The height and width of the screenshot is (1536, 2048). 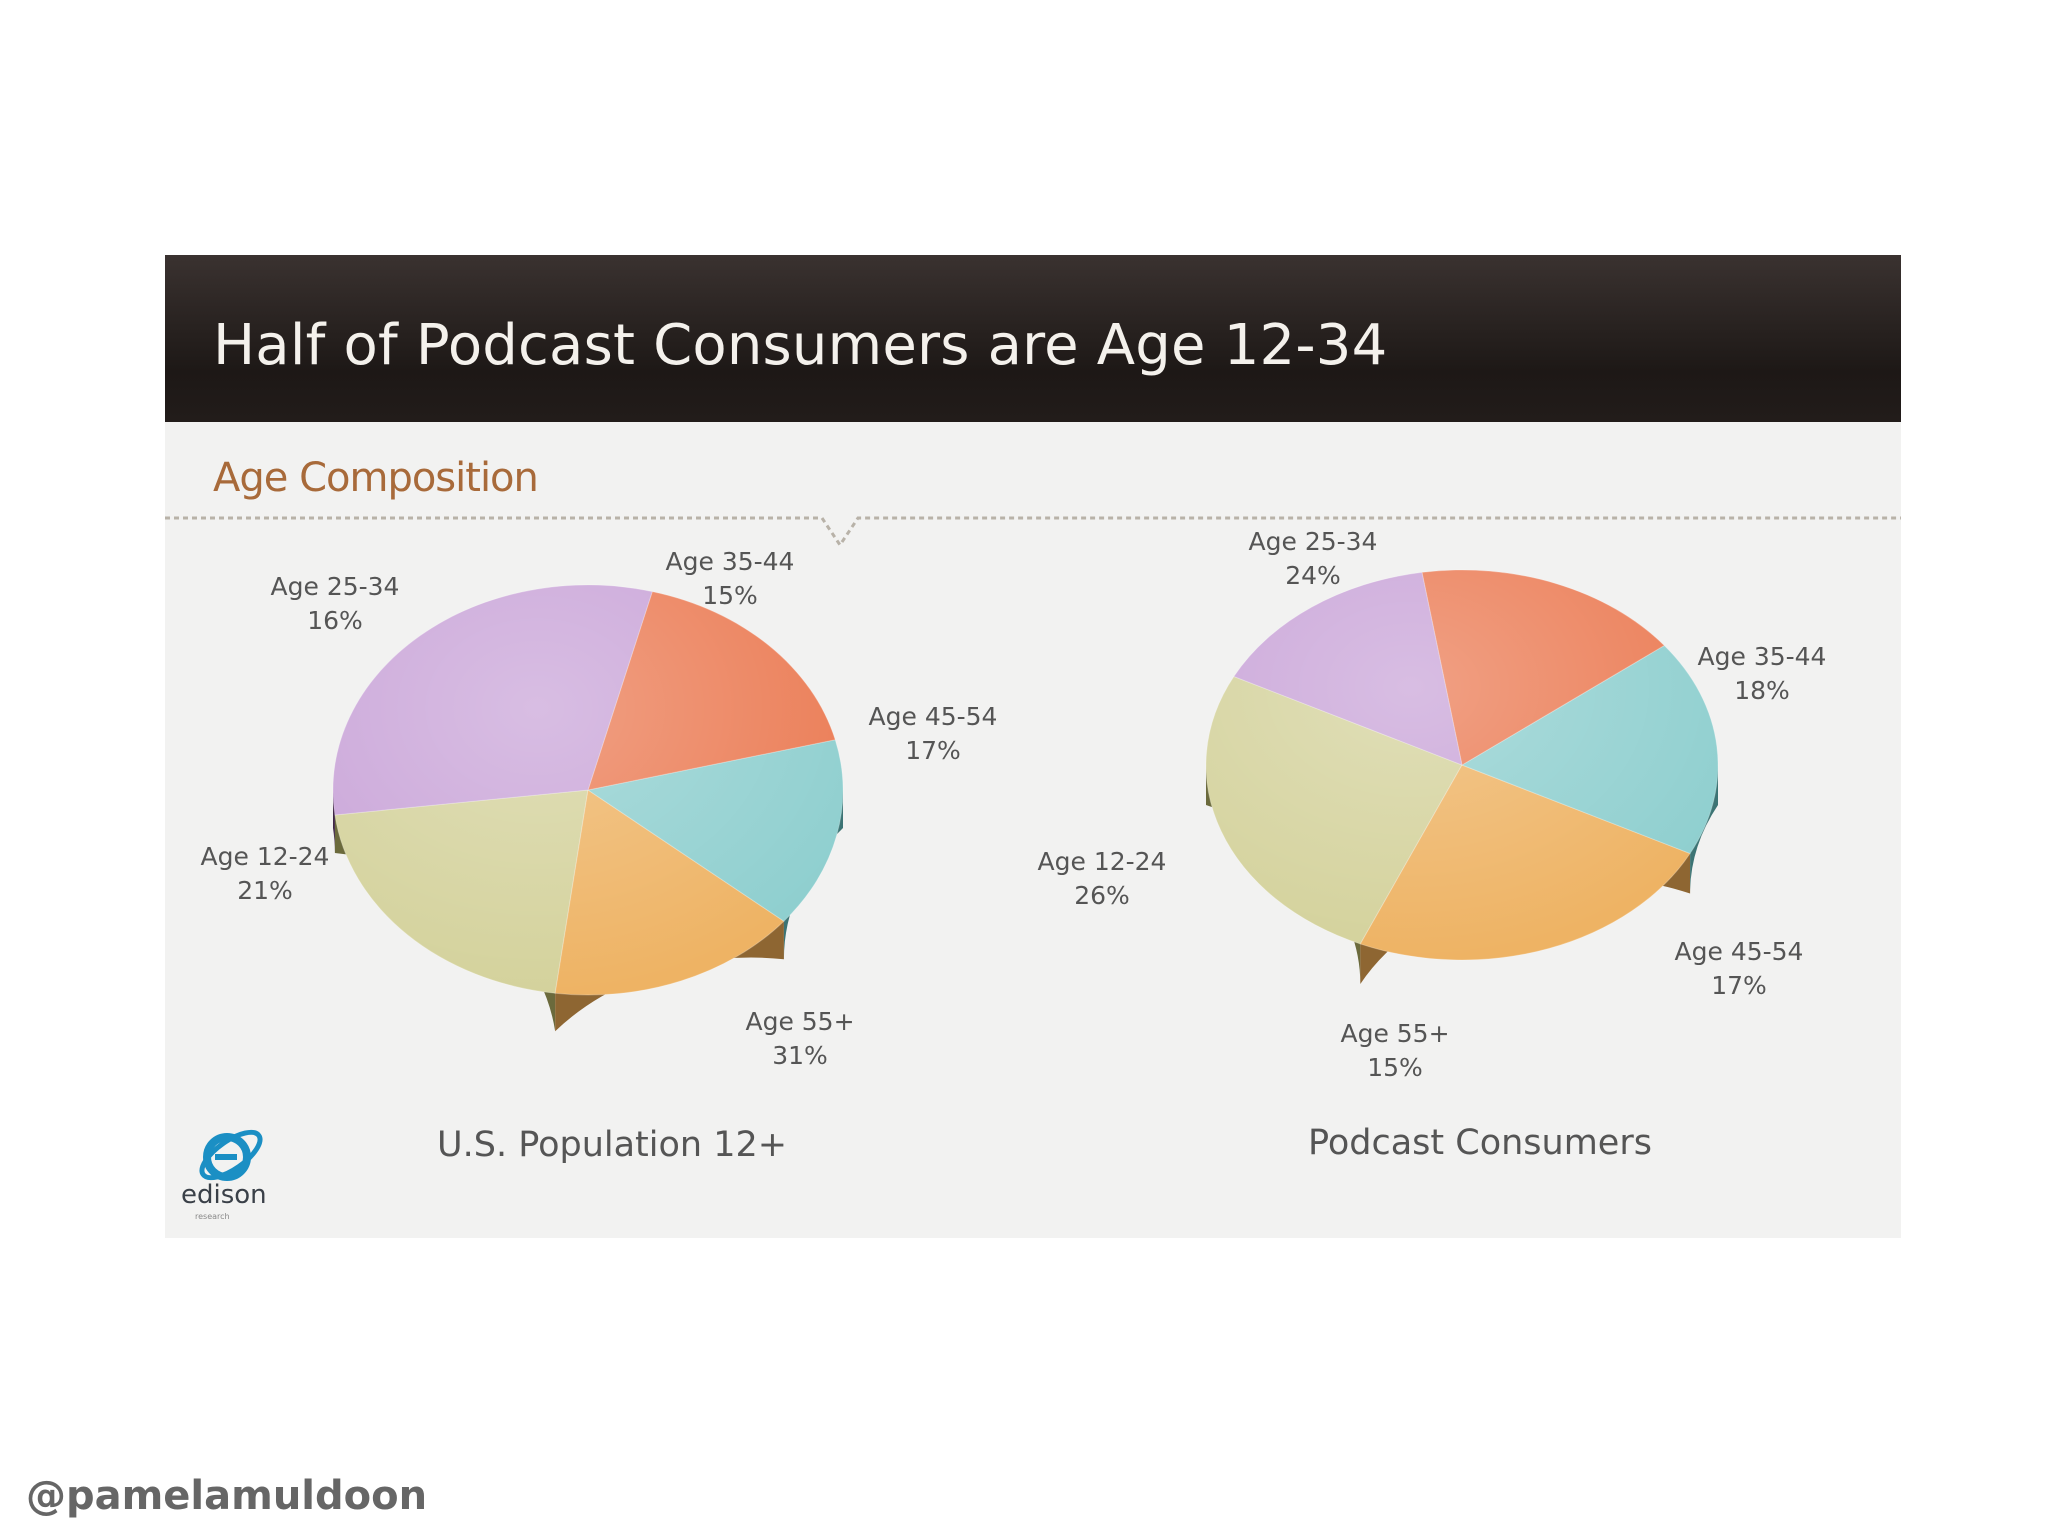 I want to click on pie-label-value: 26%, so click(x=1102, y=895).